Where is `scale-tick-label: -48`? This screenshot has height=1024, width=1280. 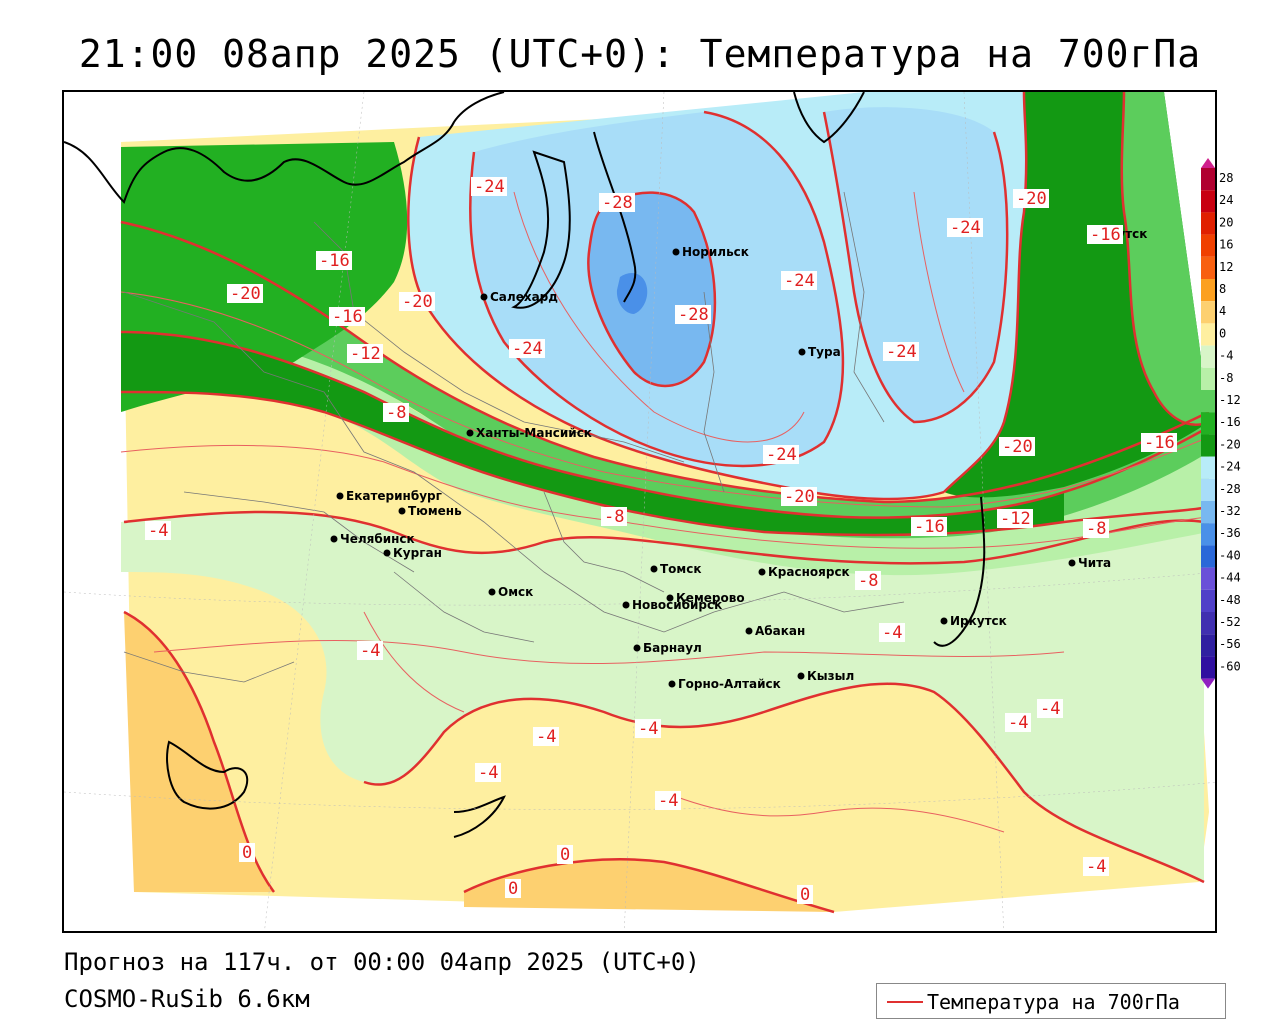
scale-tick-label: -48 is located at coordinates (1230, 600).